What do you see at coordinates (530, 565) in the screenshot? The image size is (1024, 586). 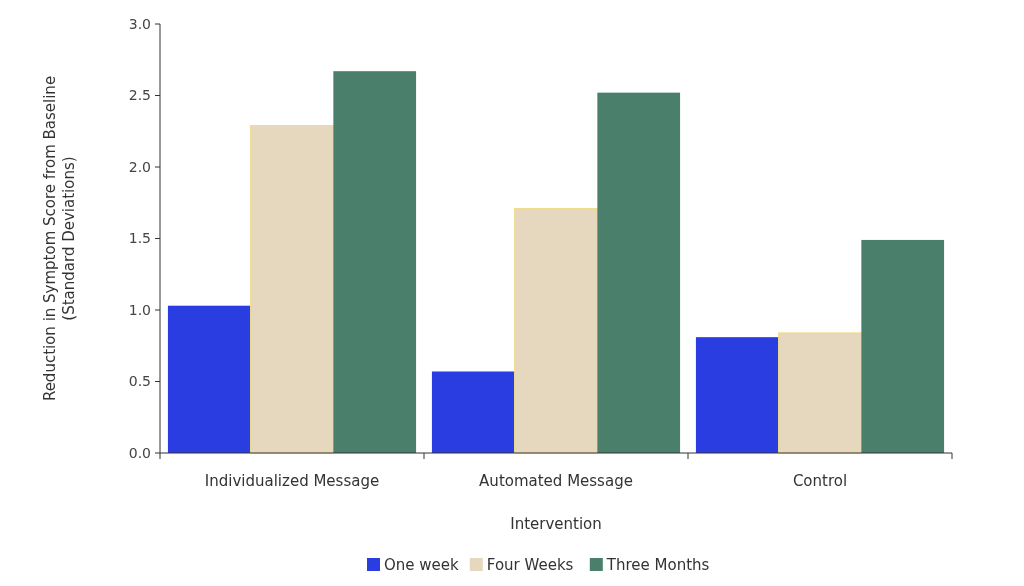 I see `legend-label: Four Weeks` at bounding box center [530, 565].